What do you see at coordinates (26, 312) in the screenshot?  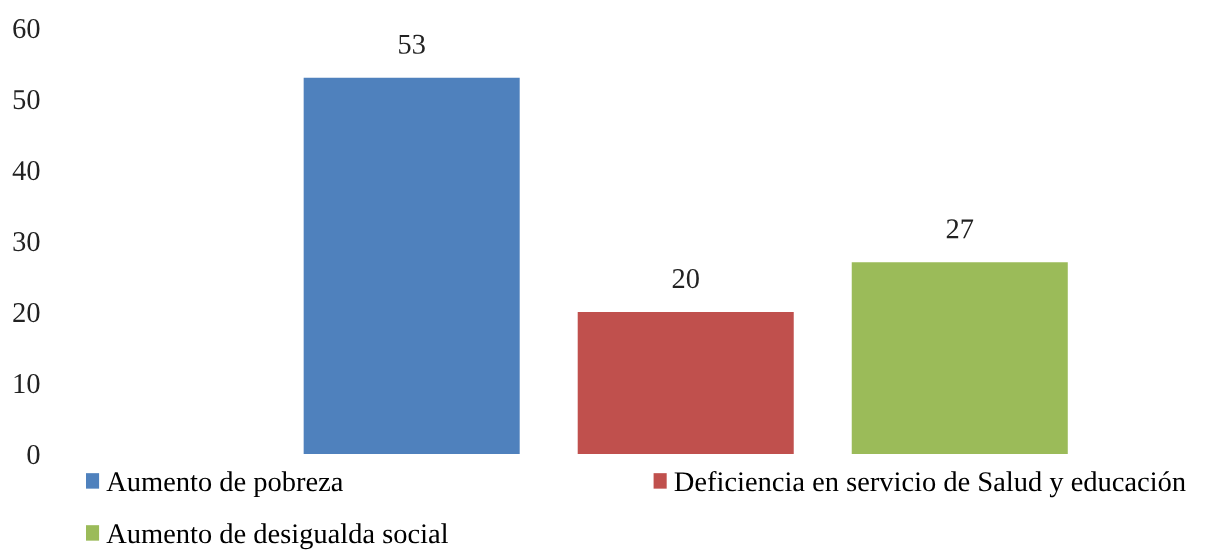 I see `y-tick-label: 20` at bounding box center [26, 312].